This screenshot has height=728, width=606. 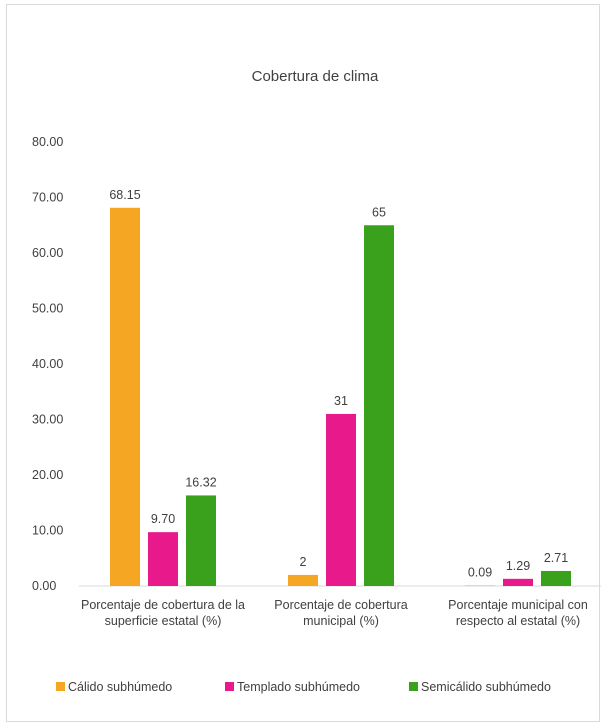 What do you see at coordinates (200, 482) in the screenshot?
I see `data-label: 16.32` at bounding box center [200, 482].